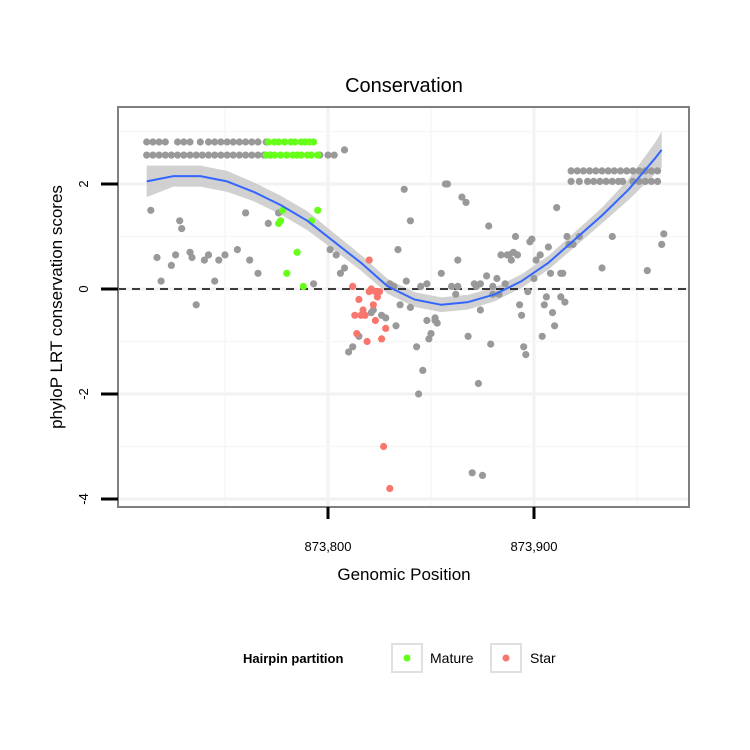 This screenshot has width=750, height=750. I want to click on smooth-layer, so click(404, 227).